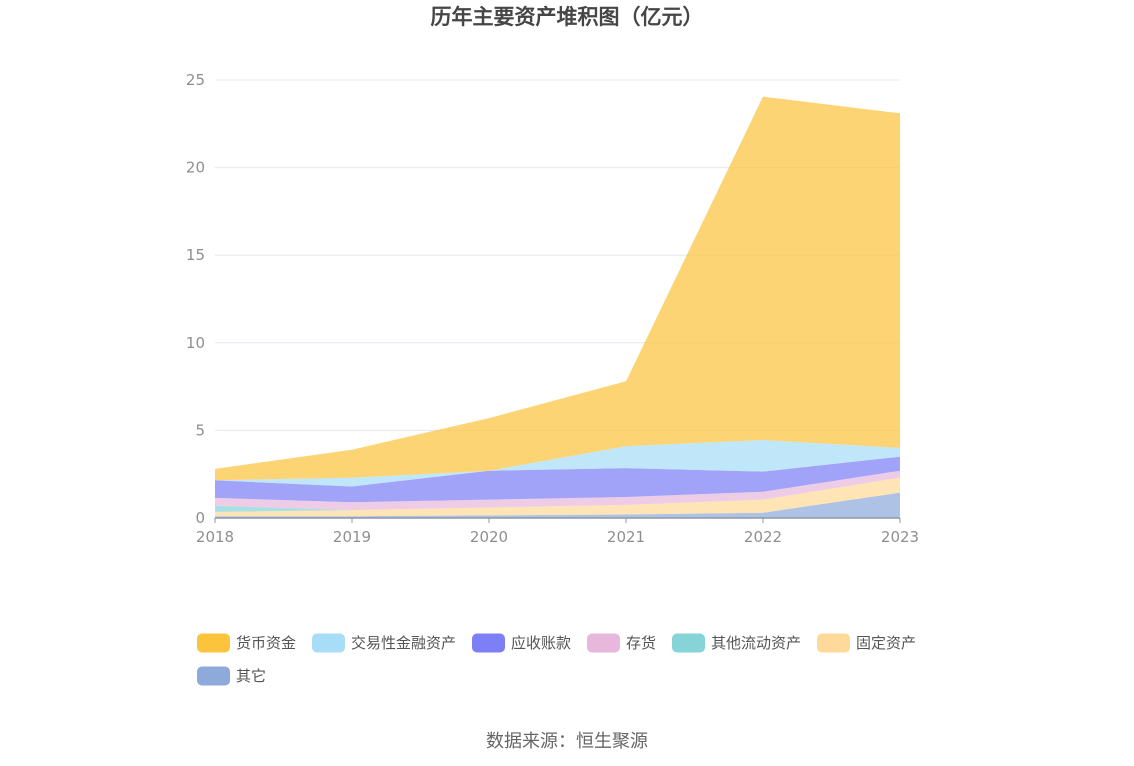 Image resolution: width=1134 pixels, height=766 pixels. What do you see at coordinates (756, 643) in the screenshot?
I see `legend-label: 其他流动资产` at bounding box center [756, 643].